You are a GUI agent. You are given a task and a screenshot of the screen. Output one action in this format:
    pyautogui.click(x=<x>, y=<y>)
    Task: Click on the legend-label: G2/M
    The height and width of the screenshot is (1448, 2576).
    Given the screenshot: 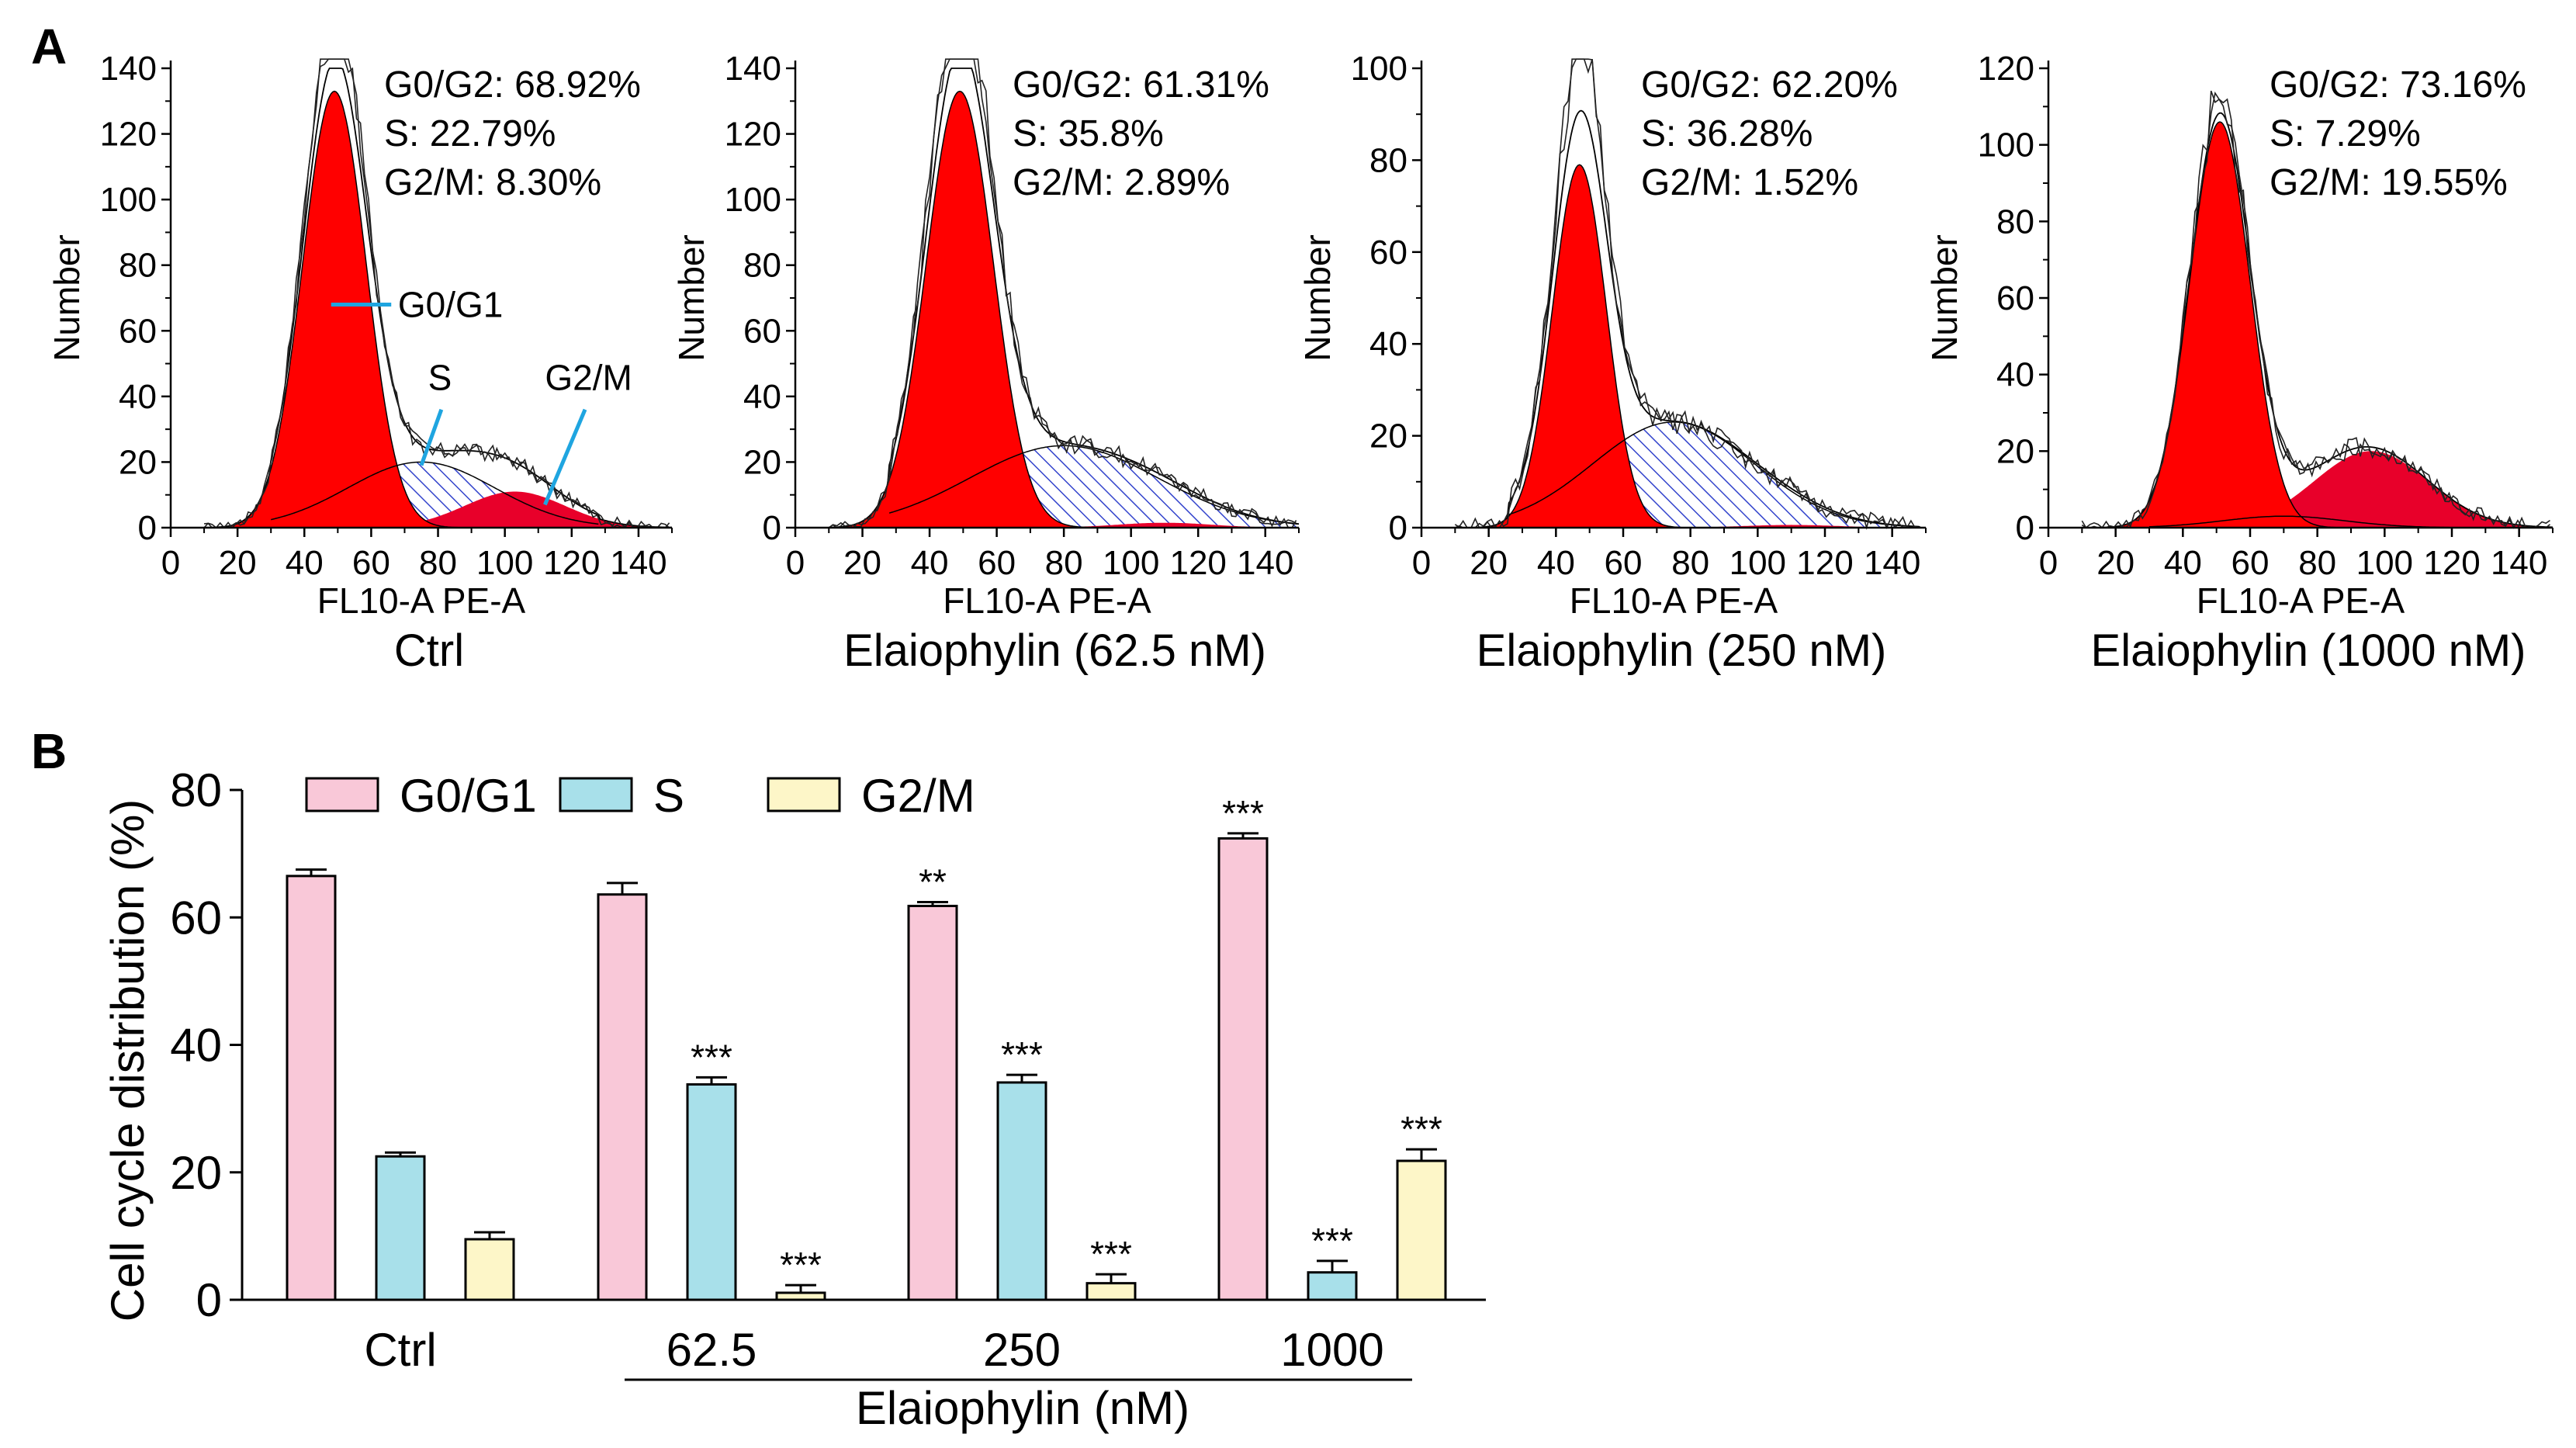 What is the action you would take?
    pyautogui.click(x=918, y=796)
    